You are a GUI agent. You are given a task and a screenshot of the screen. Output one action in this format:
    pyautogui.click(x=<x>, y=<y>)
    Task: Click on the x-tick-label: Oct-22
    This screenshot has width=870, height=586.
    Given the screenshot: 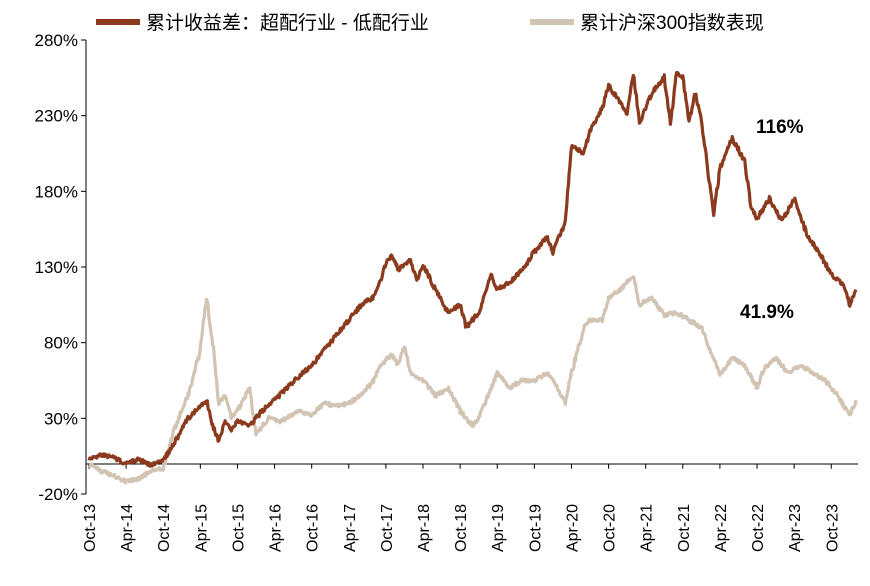 What is the action you would take?
    pyautogui.click(x=758, y=528)
    